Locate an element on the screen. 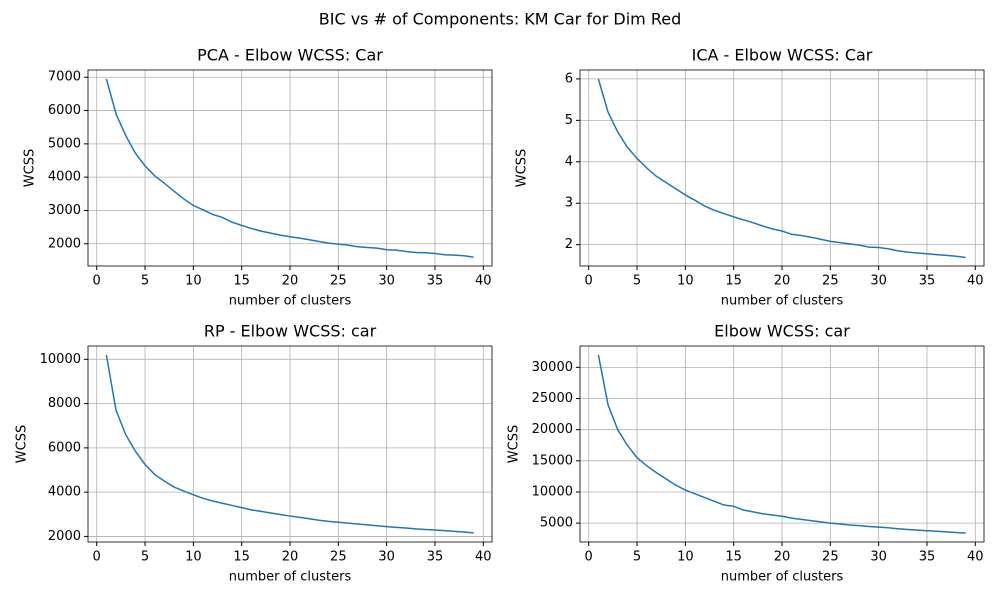 This screenshot has width=1000, height=600. subplot-title: ICA - Elbow WCSS: Car is located at coordinates (782, 55).